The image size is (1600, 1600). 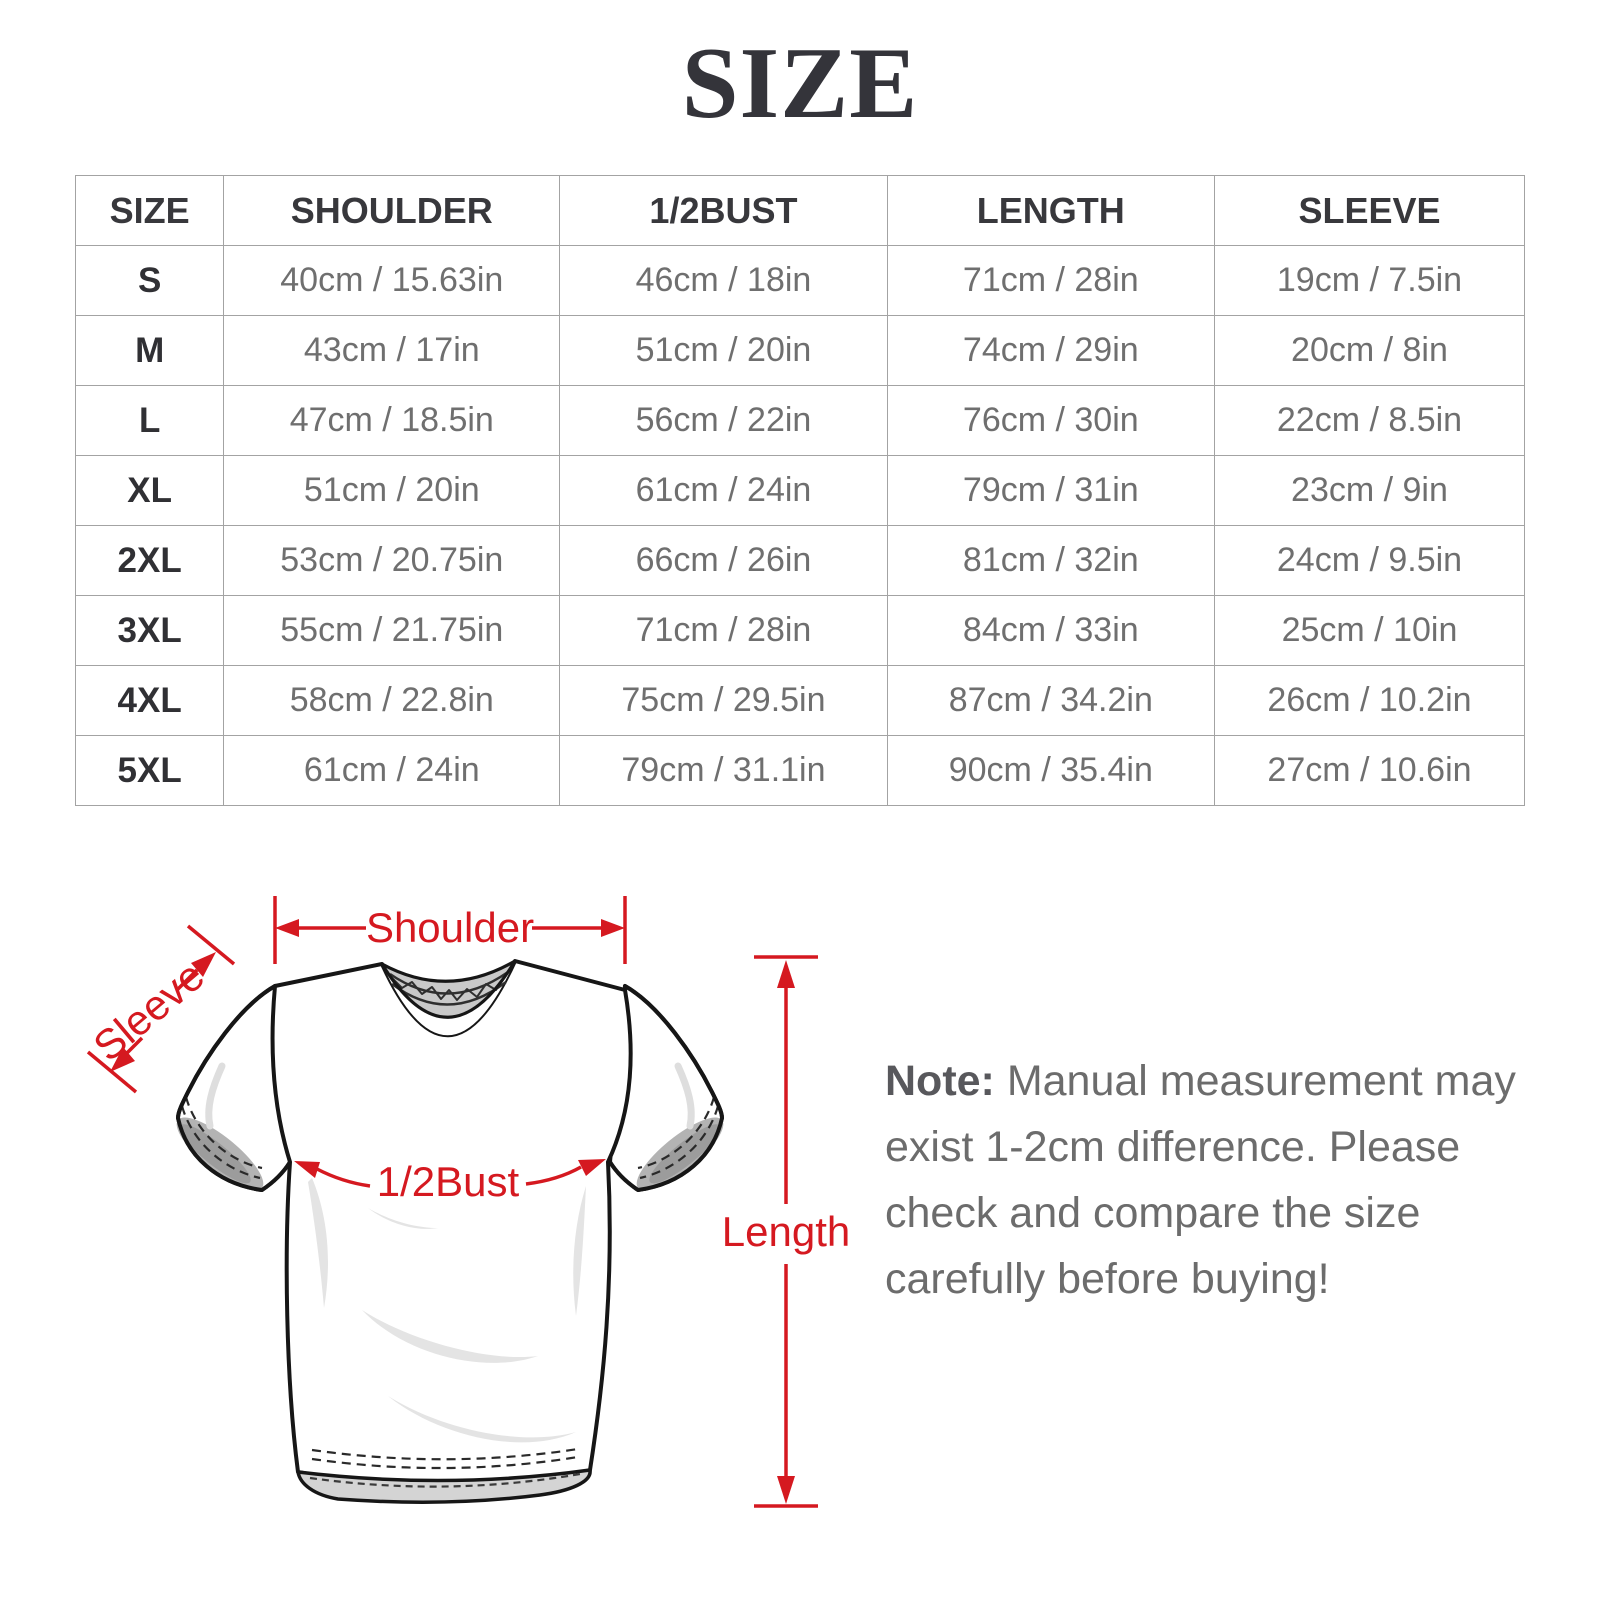 I want to click on measurement-cell: 90cm / 35.4in, so click(x=1050, y=770).